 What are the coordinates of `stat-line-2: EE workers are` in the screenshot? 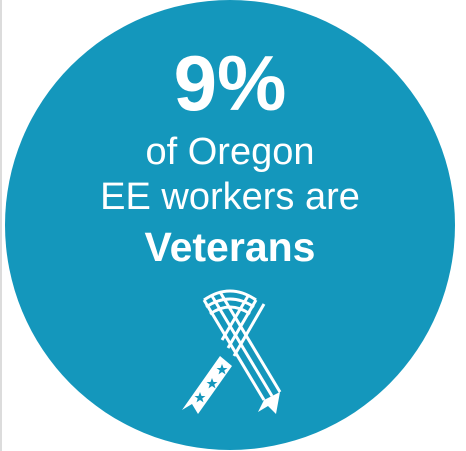 It's located at (230, 197).